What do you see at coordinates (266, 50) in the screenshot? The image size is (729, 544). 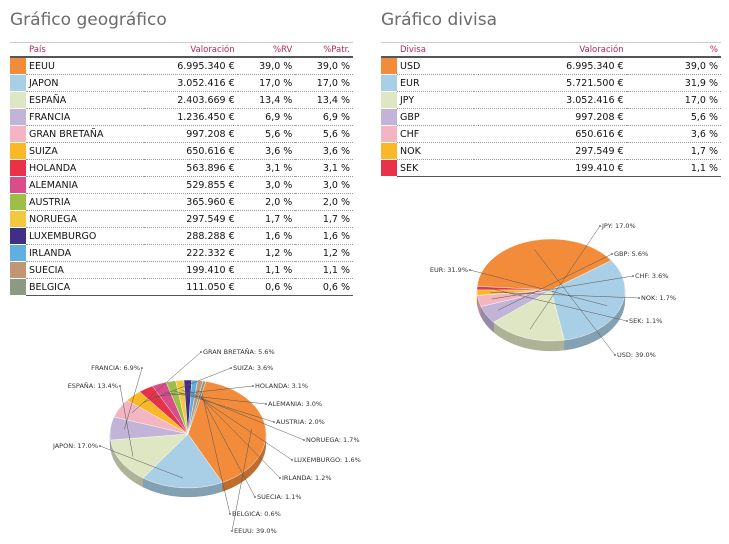 I see `geo-header-rv: %RV` at bounding box center [266, 50].